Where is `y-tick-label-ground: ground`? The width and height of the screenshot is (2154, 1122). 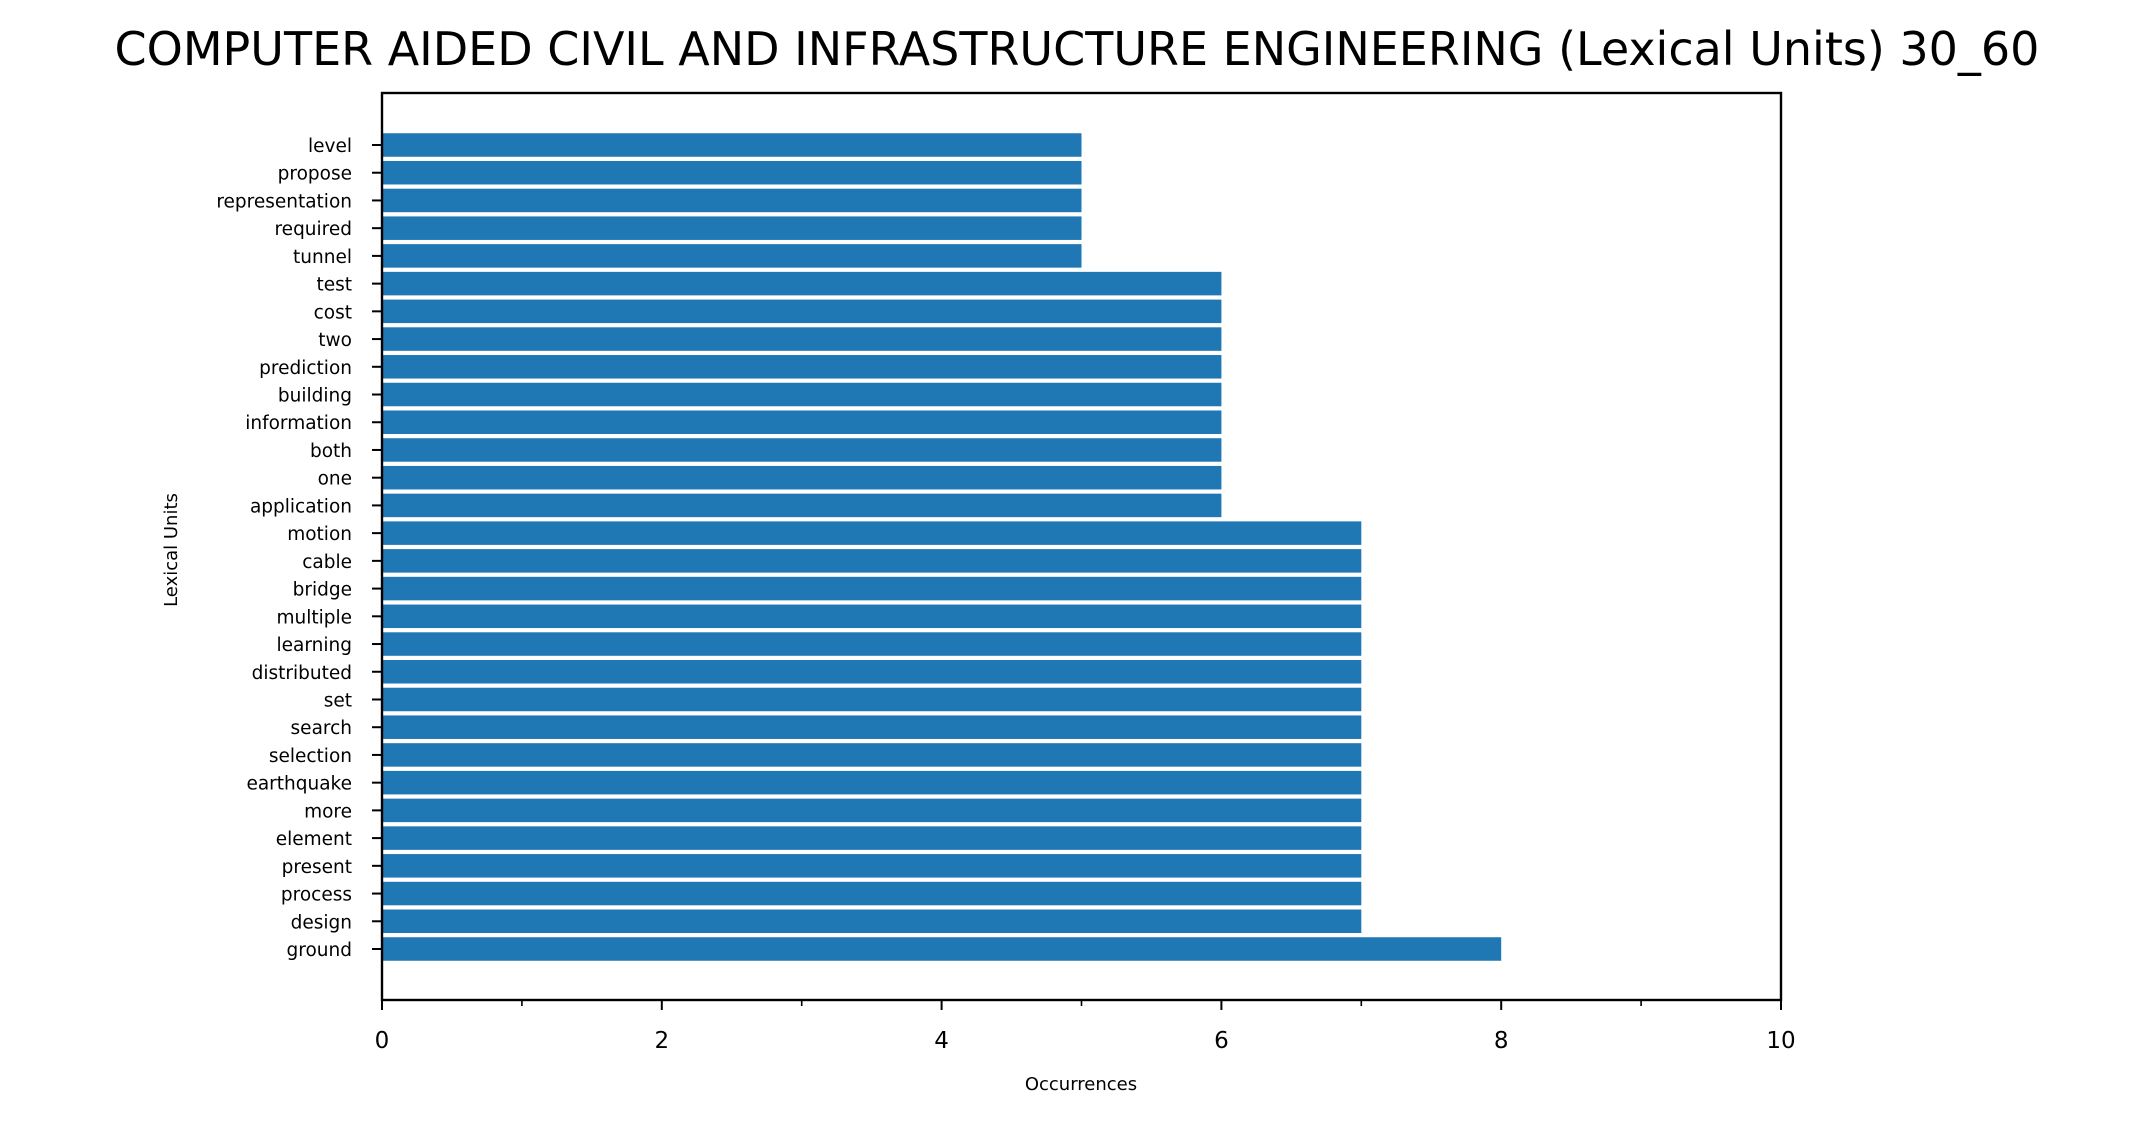 y-tick-label-ground: ground is located at coordinates (319, 950).